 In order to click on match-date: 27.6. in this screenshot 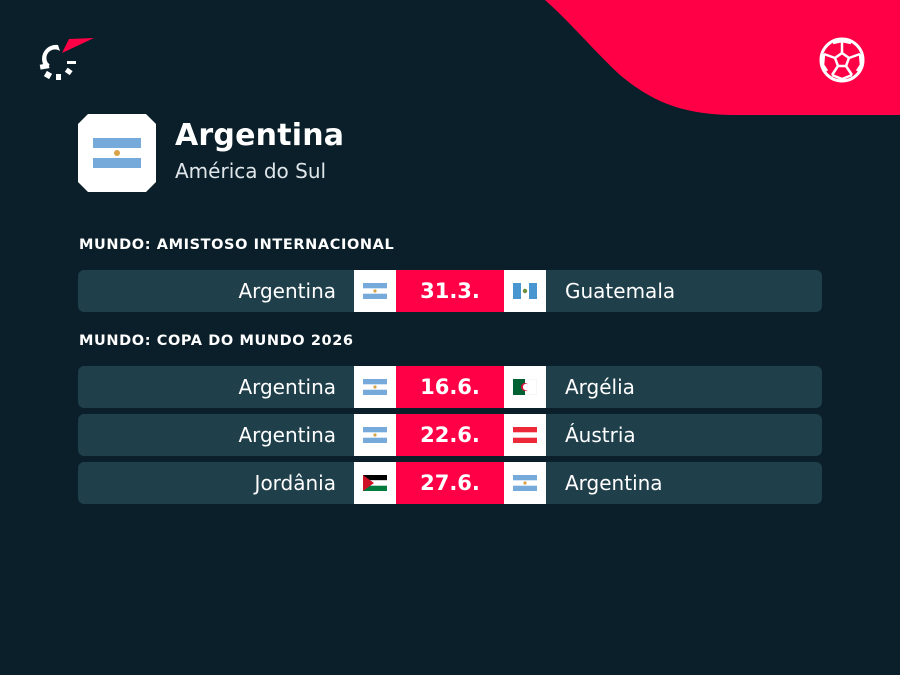, I will do `click(450, 483)`.